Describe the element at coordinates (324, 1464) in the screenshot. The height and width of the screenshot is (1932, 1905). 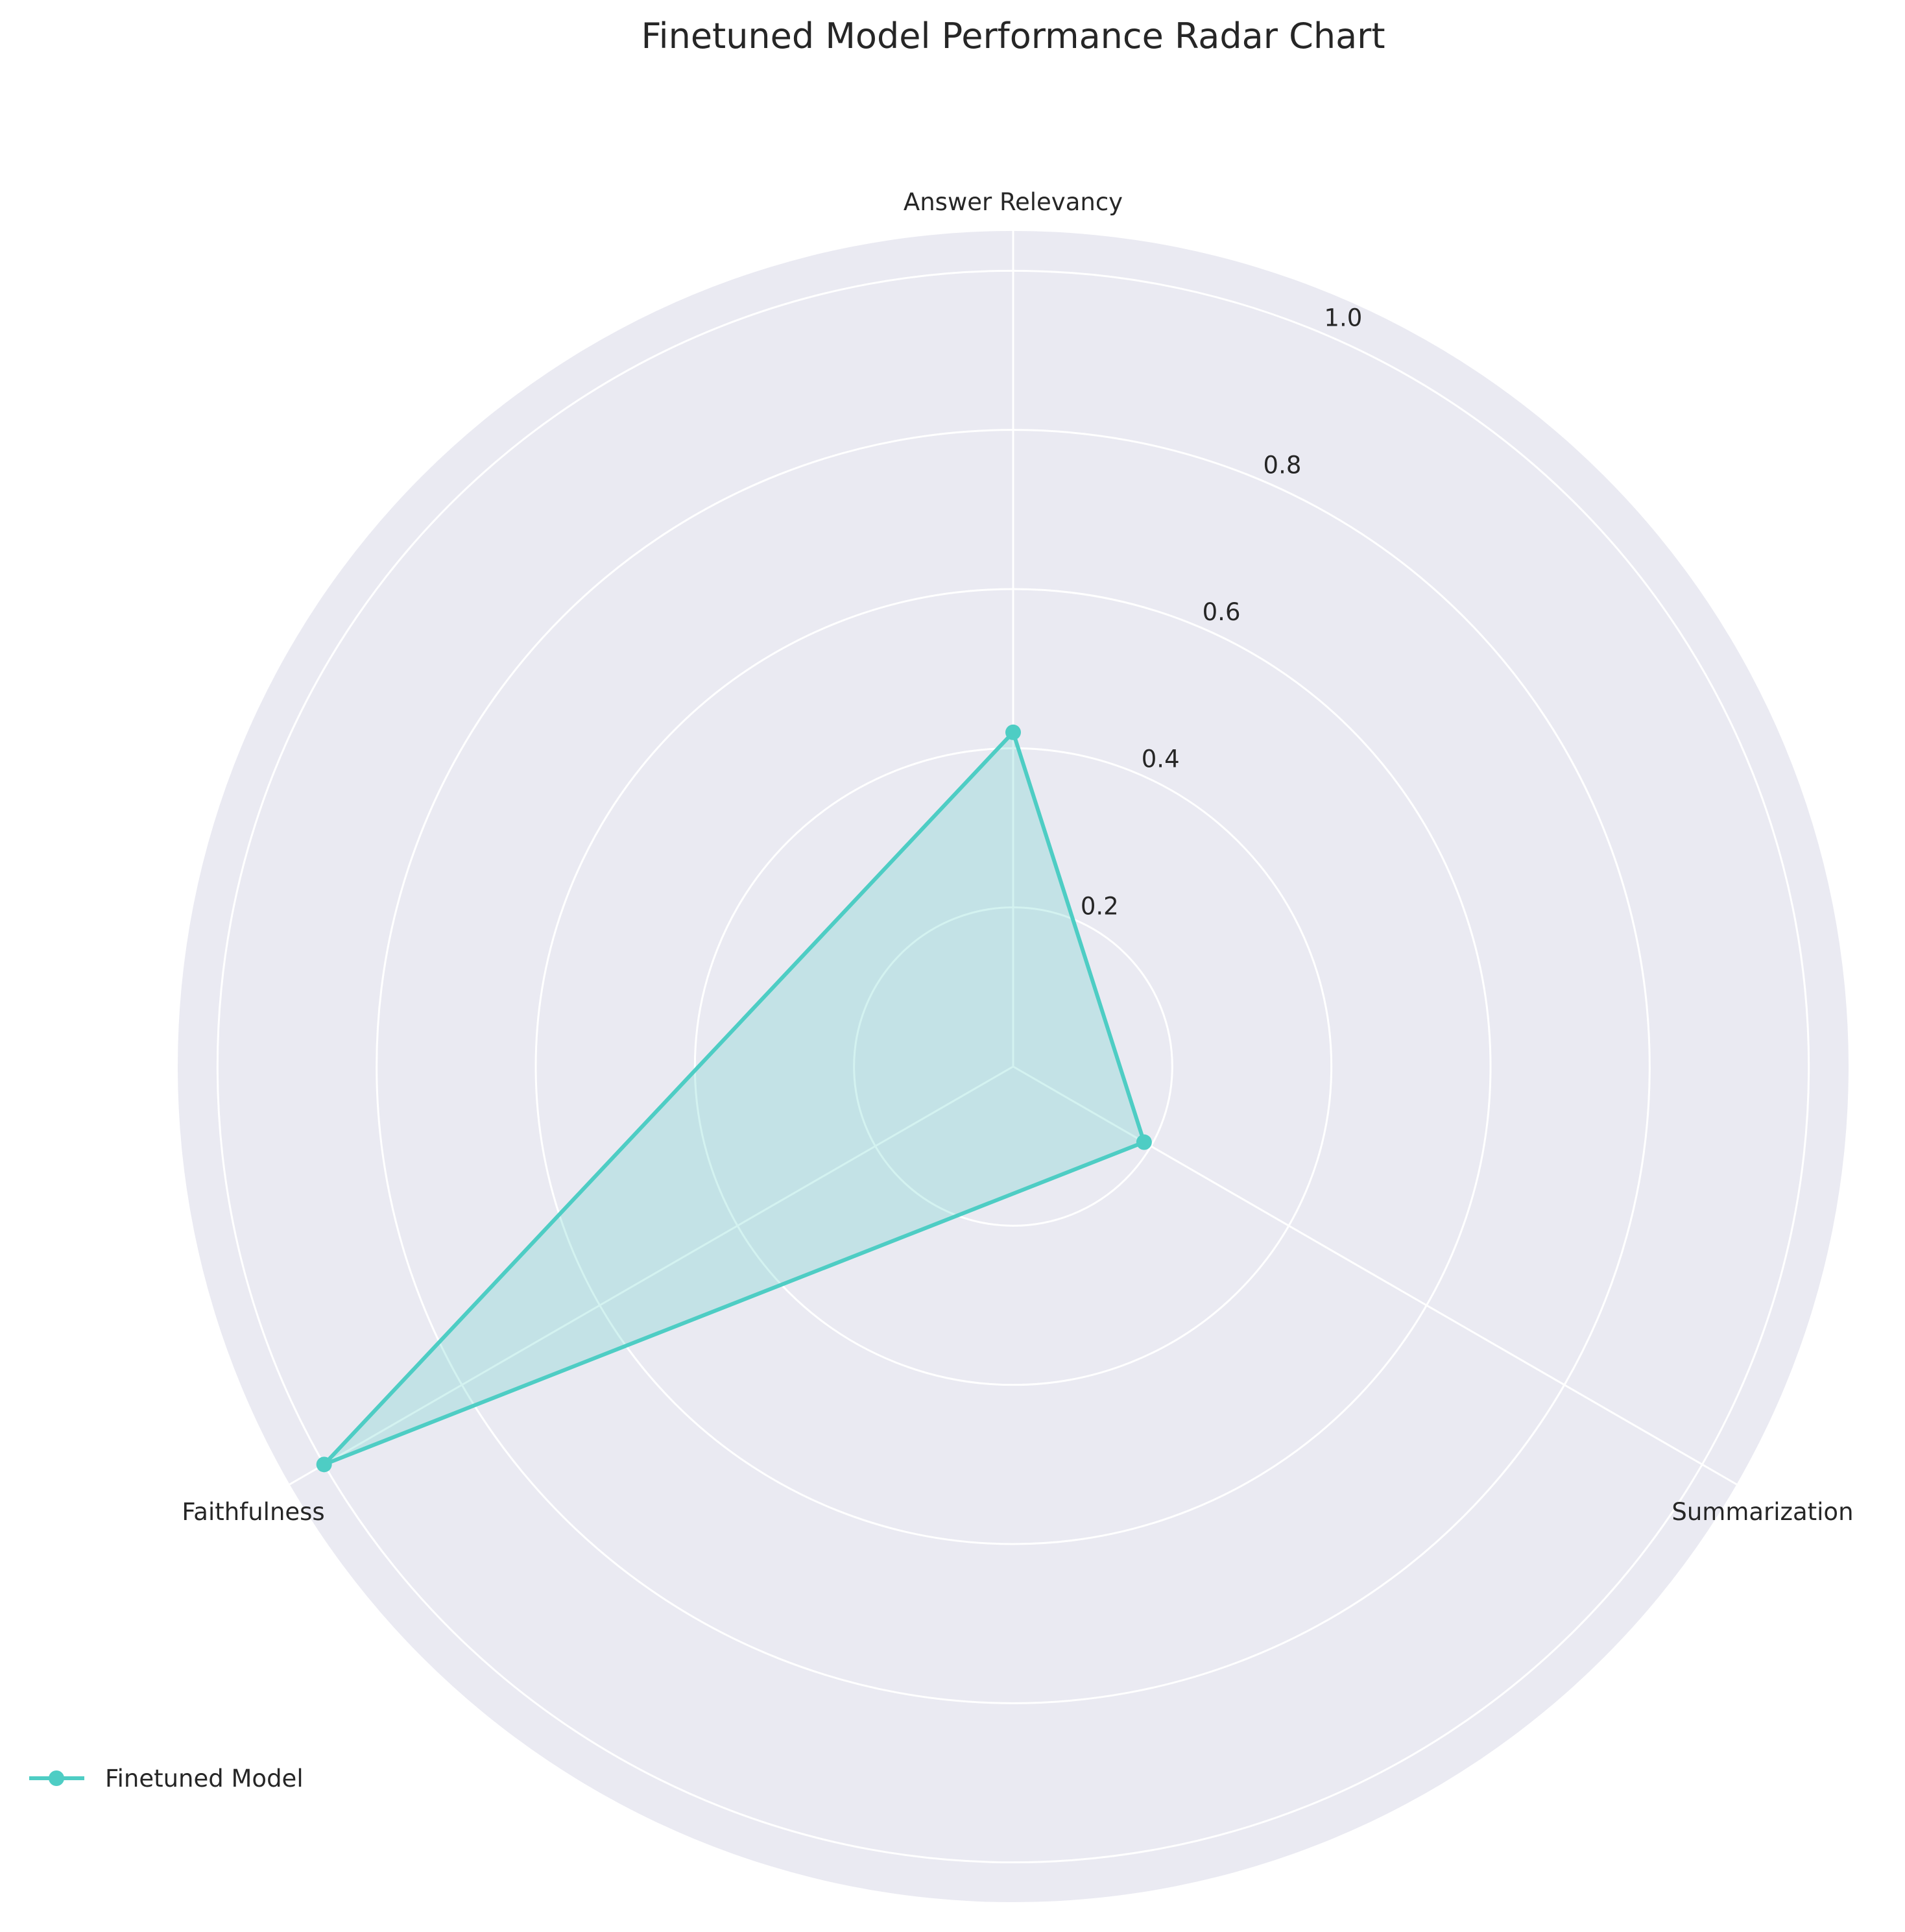
I see `data-point-faithfulness` at that location.